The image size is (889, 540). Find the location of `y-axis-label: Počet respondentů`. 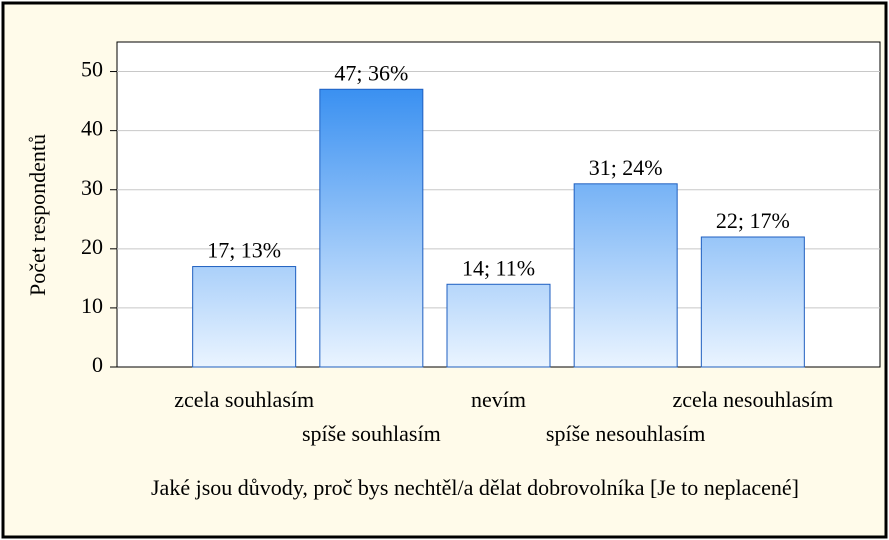

y-axis-label: Počet respondentů is located at coordinates (37, 215).